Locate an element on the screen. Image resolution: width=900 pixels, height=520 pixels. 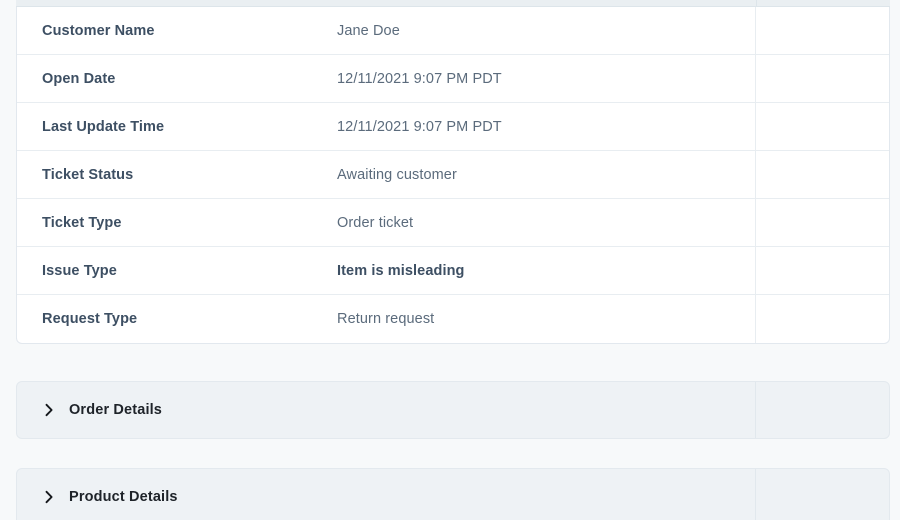
row-label: Last Update Time is located at coordinates (103, 126).